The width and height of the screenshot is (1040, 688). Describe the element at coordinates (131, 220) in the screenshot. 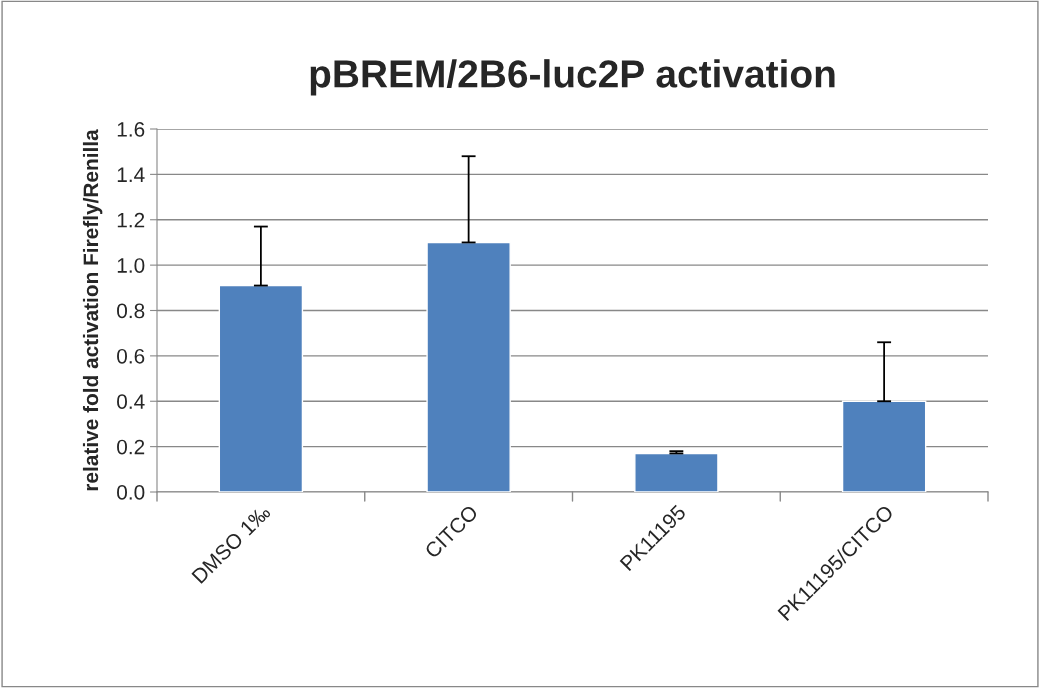

I see `y-tick-label: 1.2` at that location.